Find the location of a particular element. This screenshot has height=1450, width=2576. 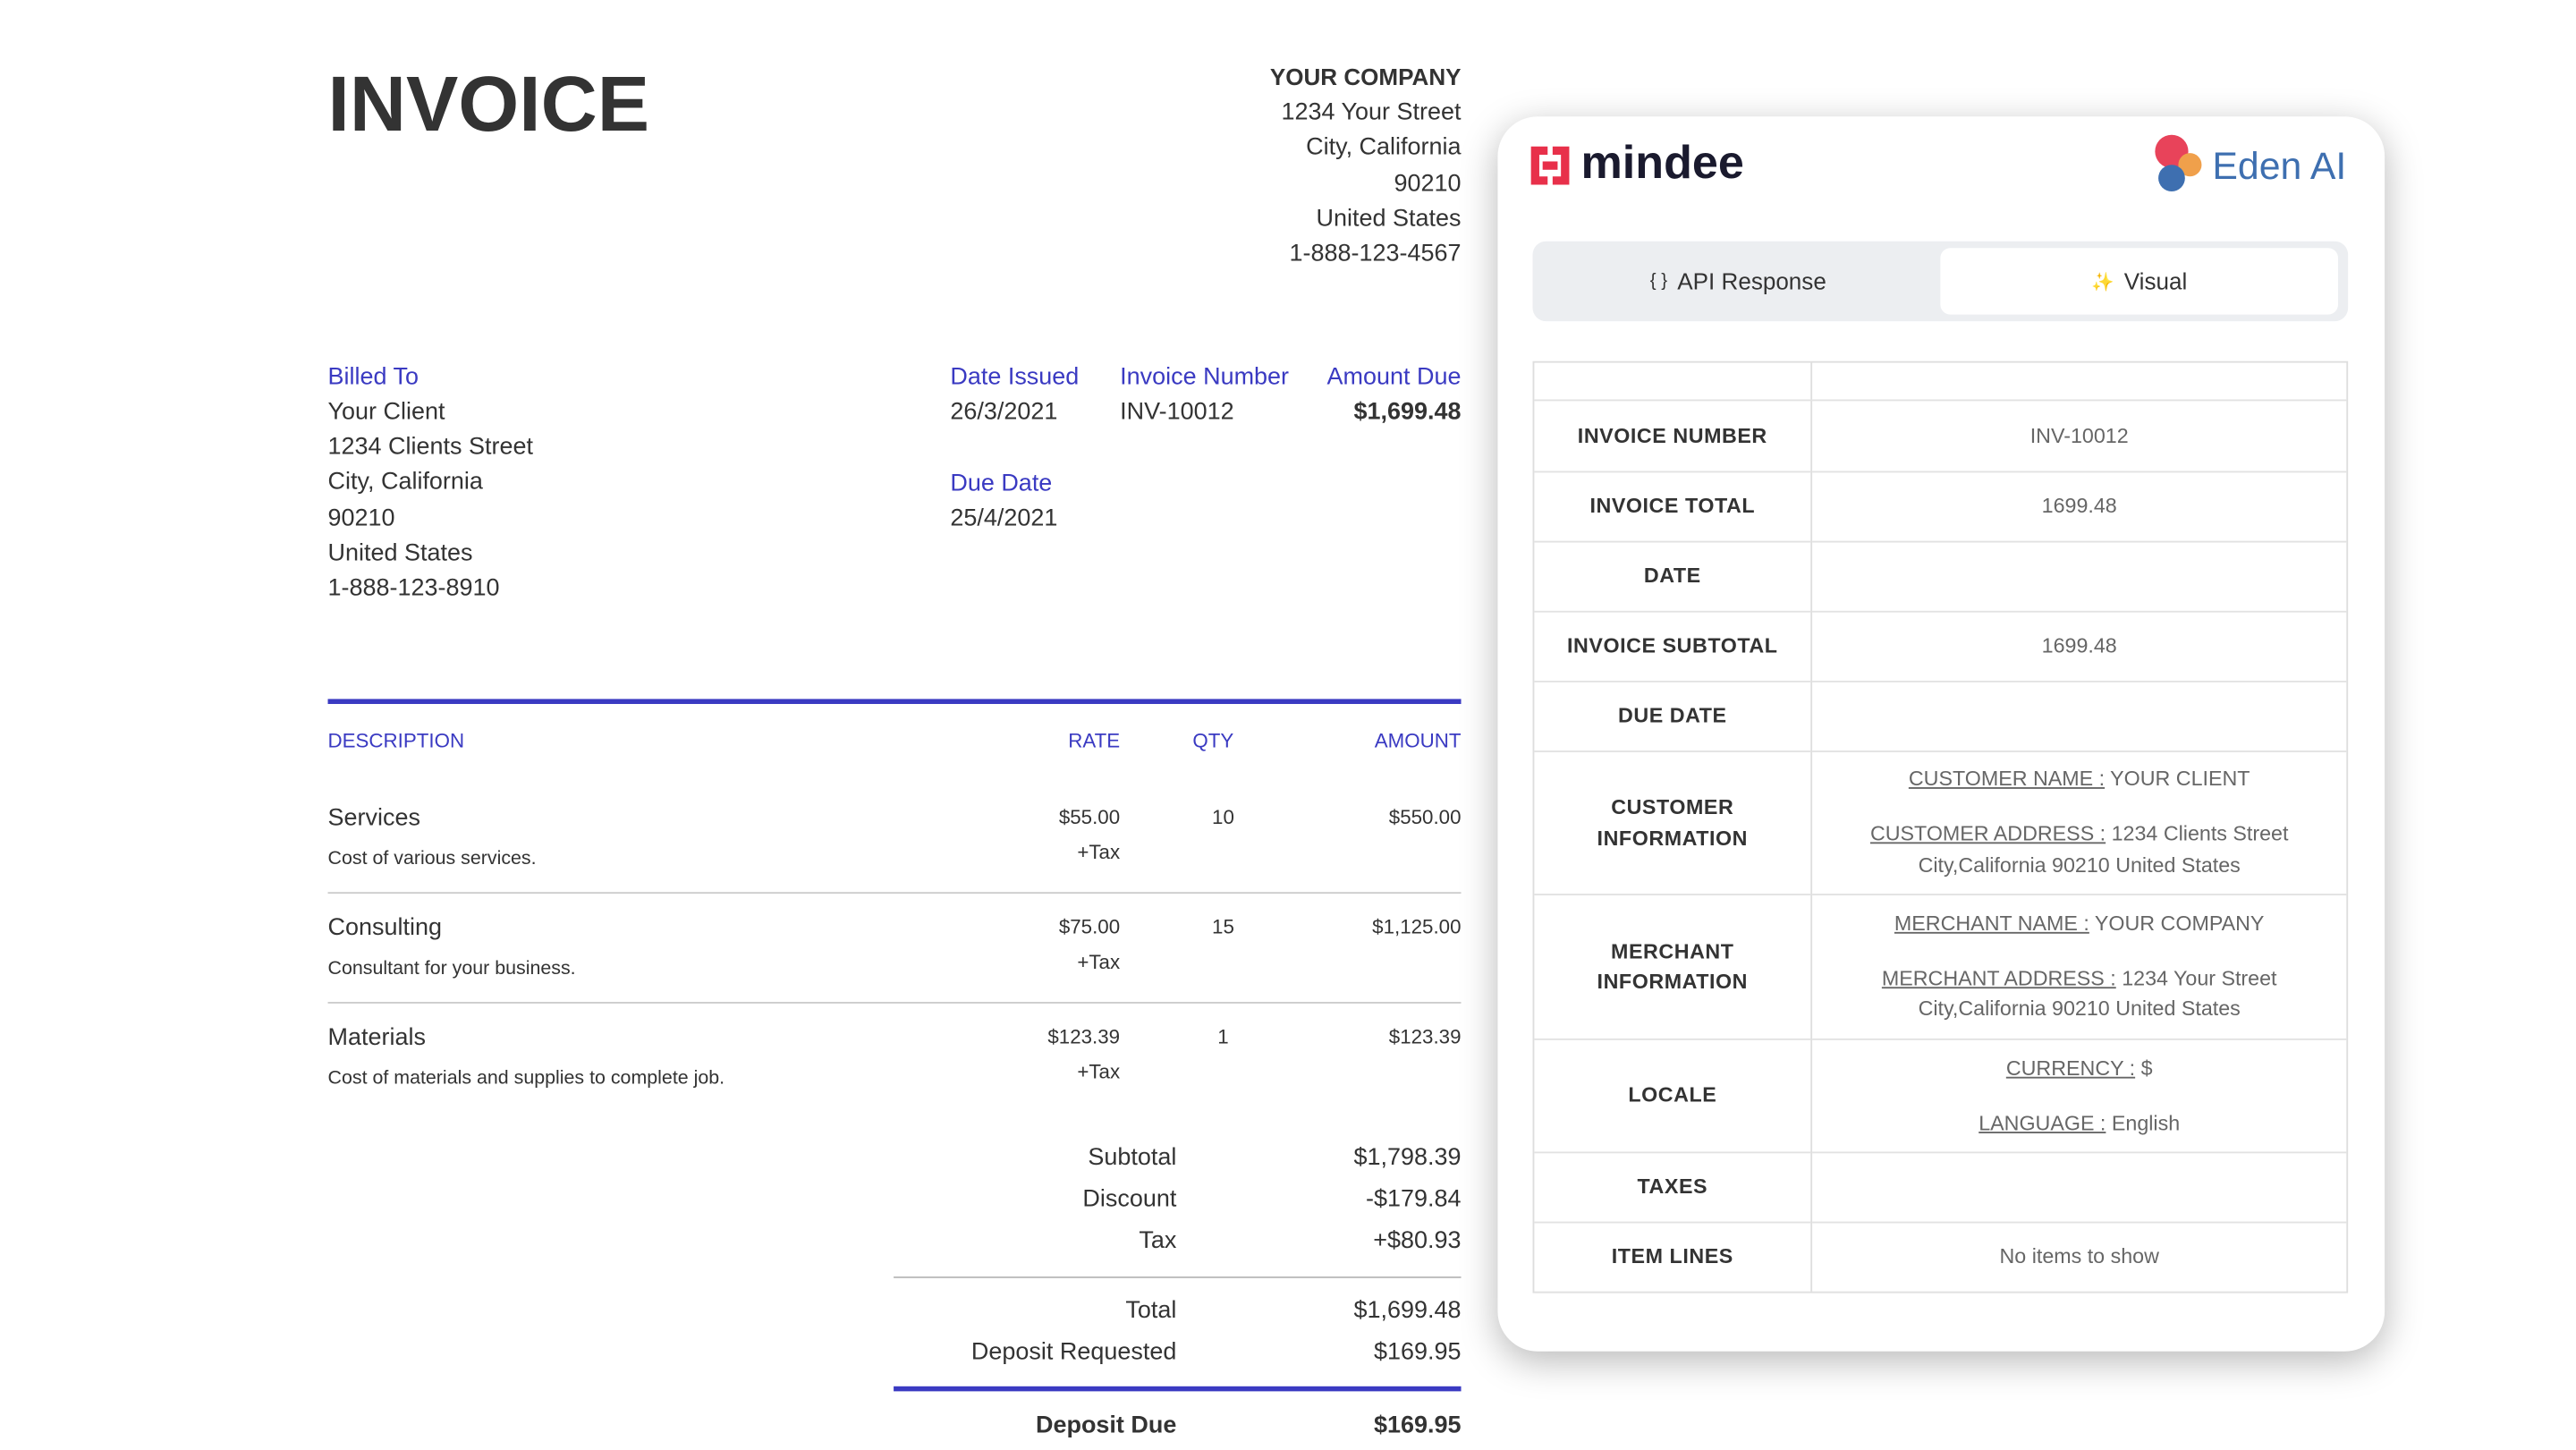

eden-logo: Eden AI is located at coordinates (2279, 165).